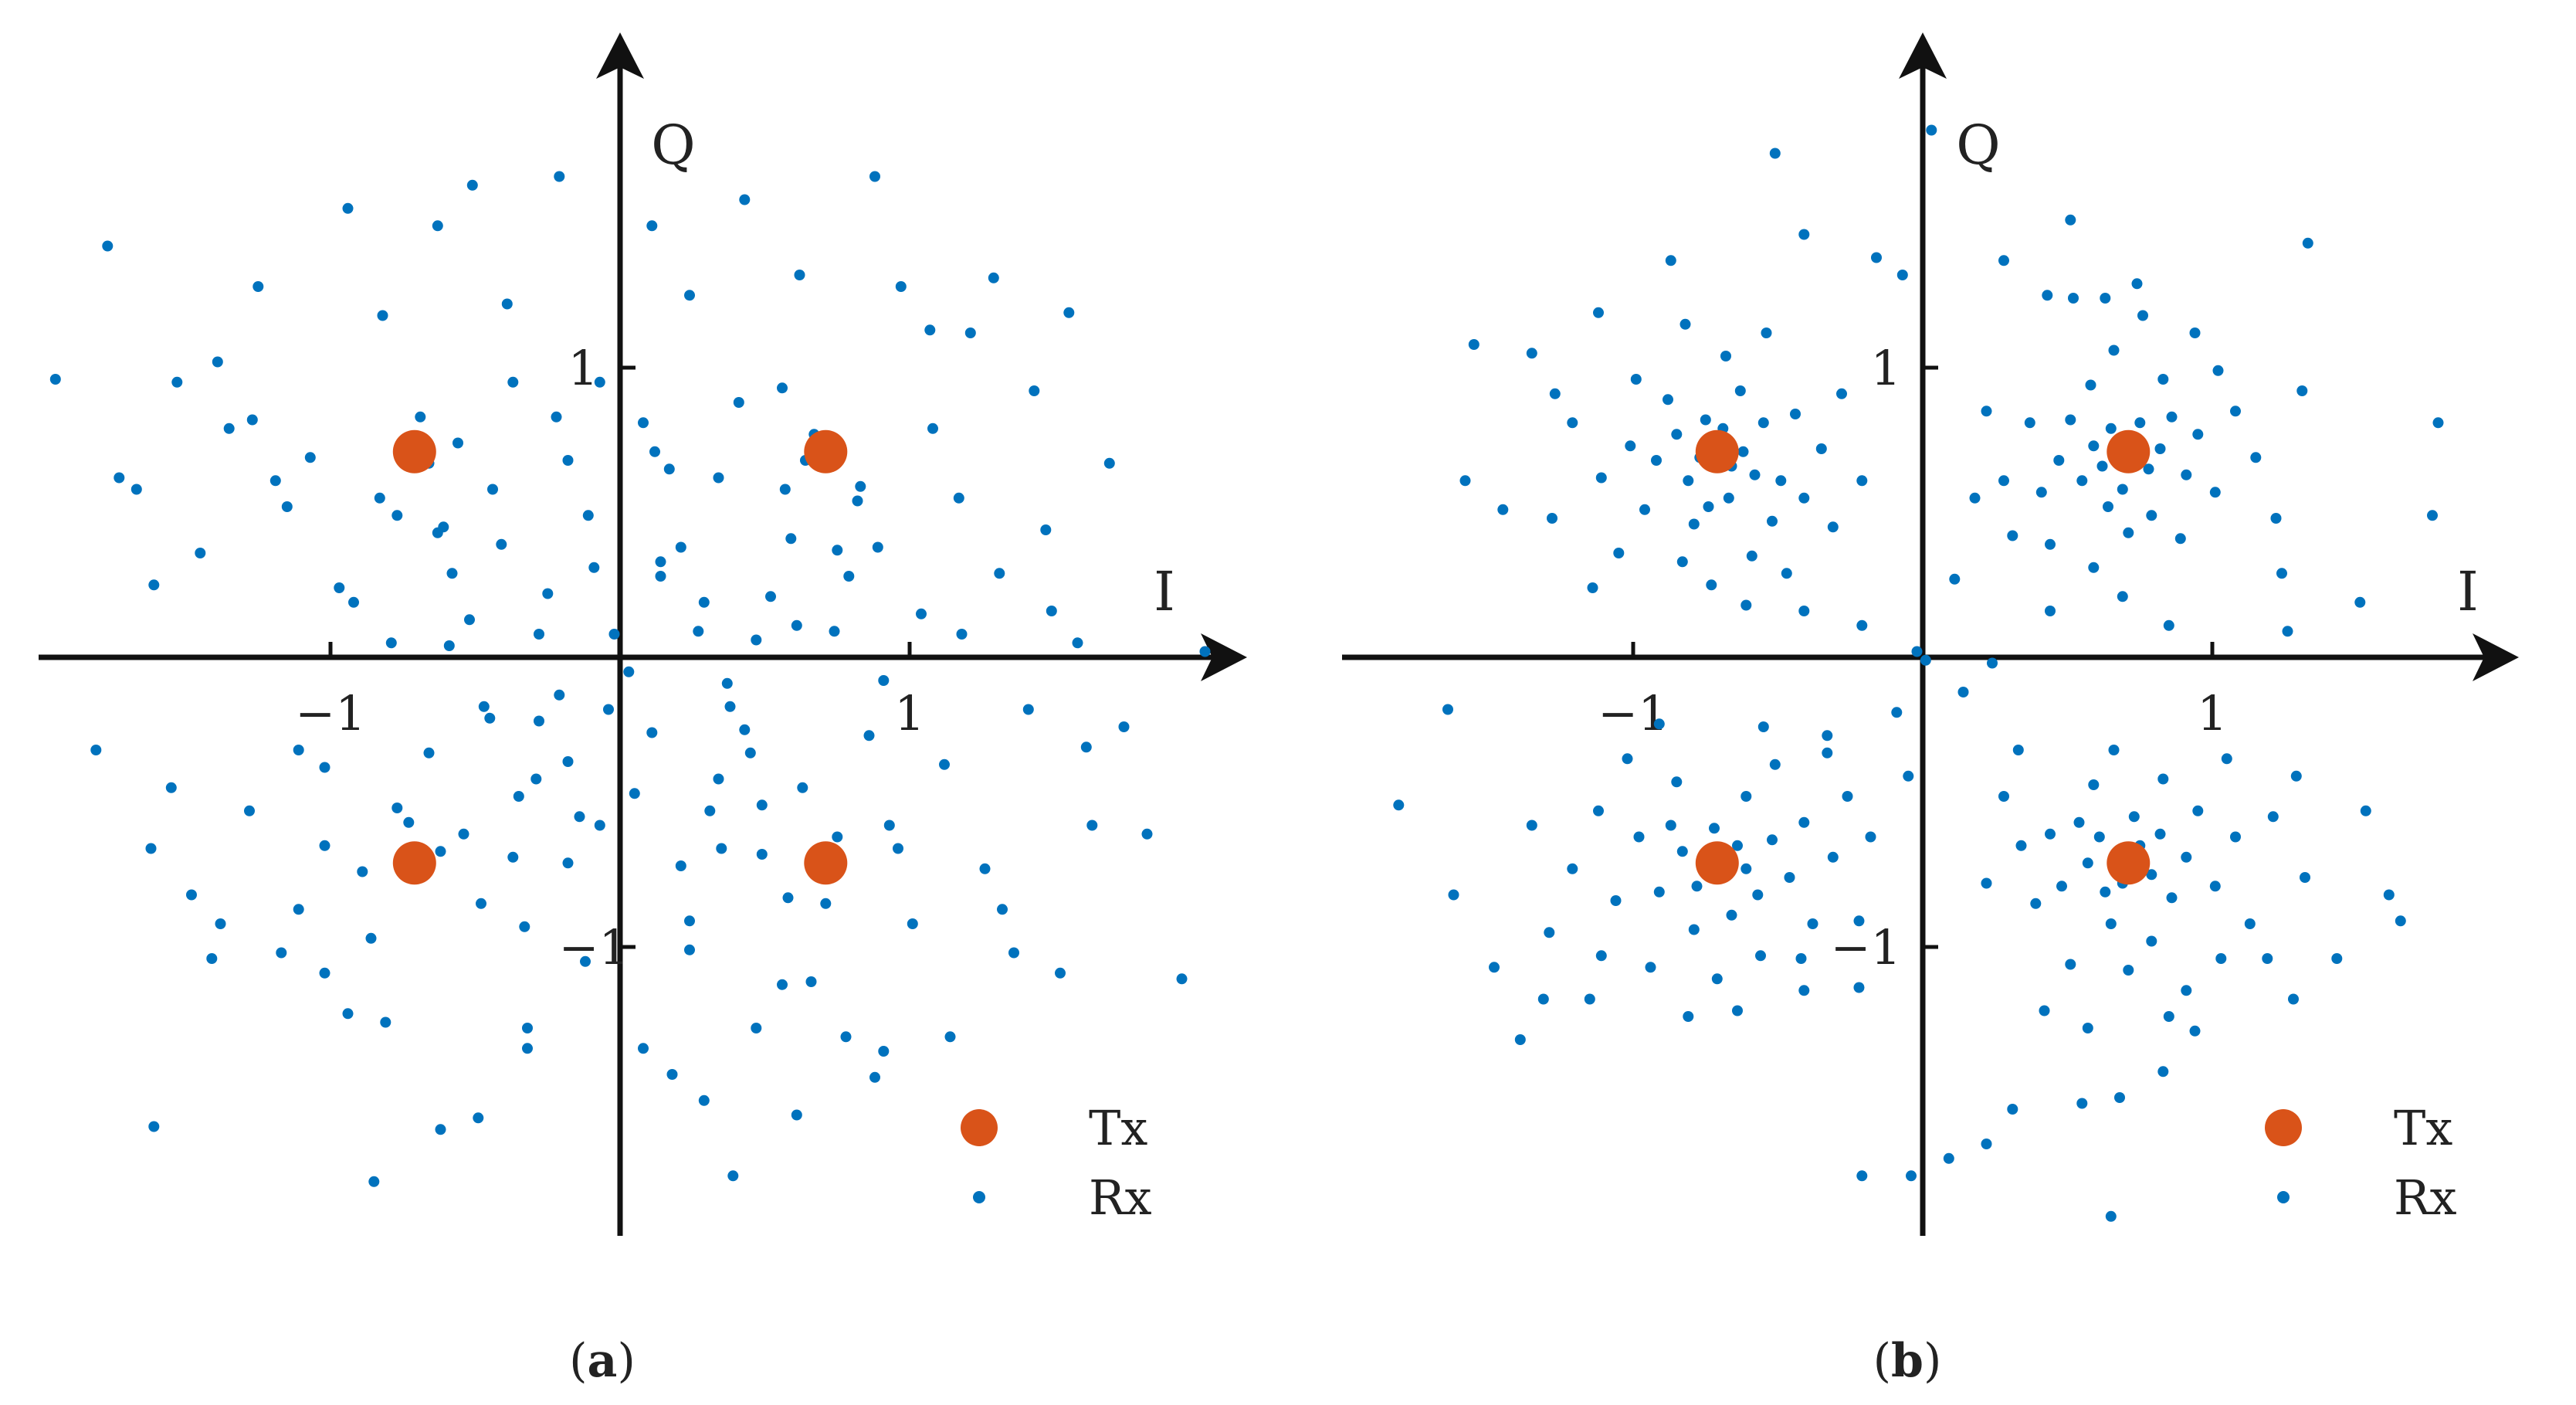 The height and width of the screenshot is (1405, 2576). Describe the element at coordinates (1717, 863) in the screenshot. I see `tx-point` at that location.